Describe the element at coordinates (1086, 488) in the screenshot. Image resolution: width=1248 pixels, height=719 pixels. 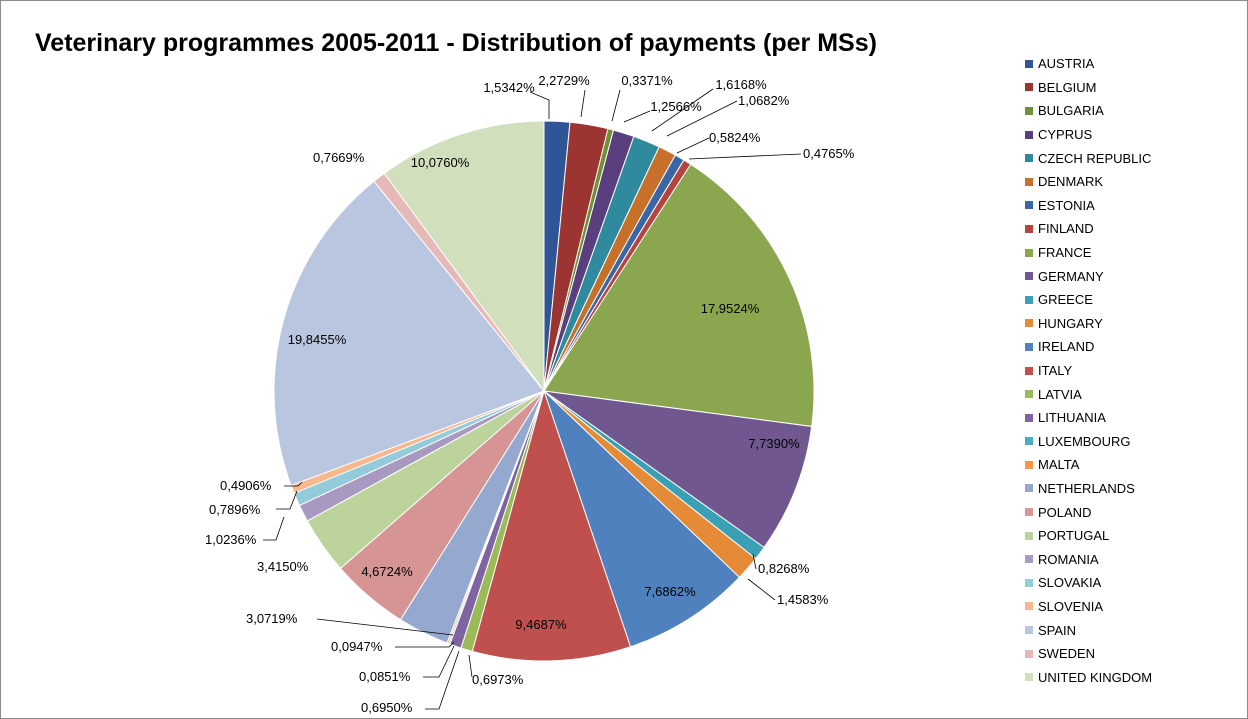
I see `legend-label: NETHERLANDS` at that location.